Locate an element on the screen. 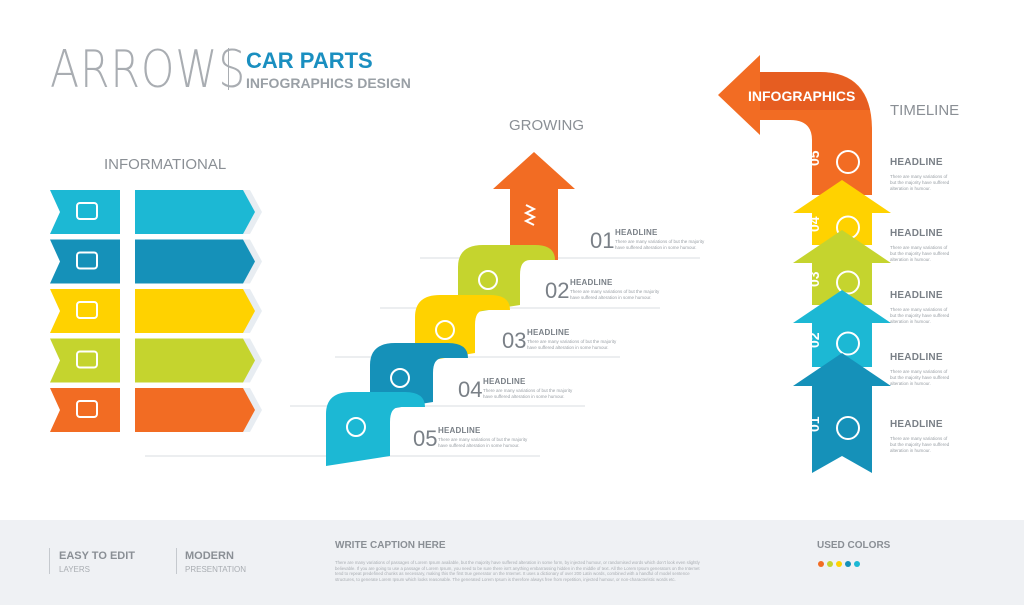  air-filter-icon is located at coordinates (87, 310).